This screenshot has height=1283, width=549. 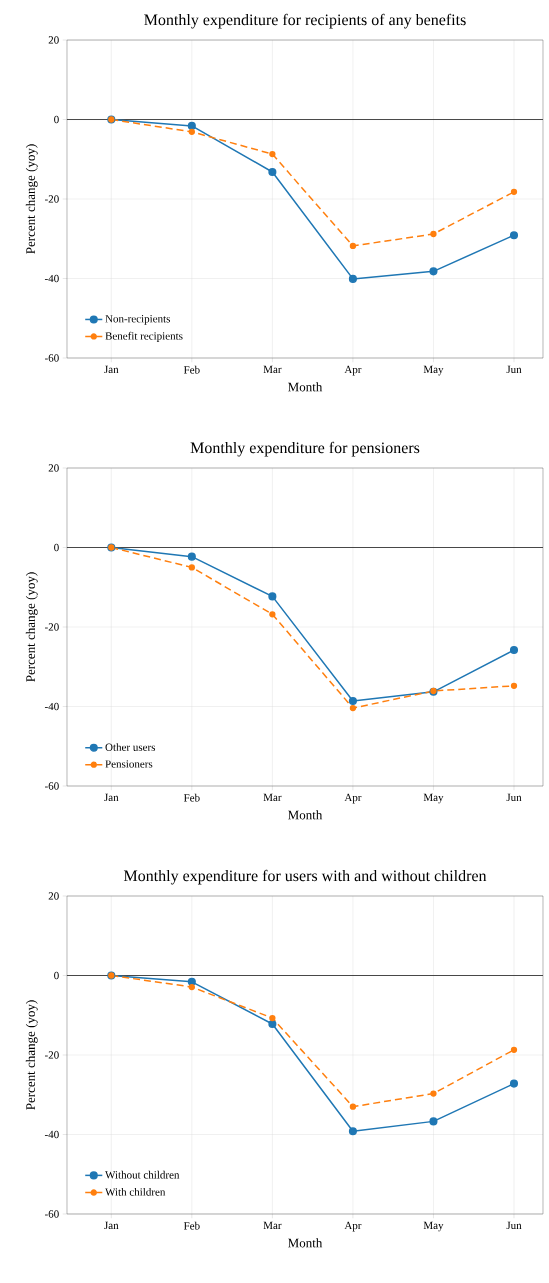 What do you see at coordinates (135, 1191) in the screenshot?
I see `legend-label: With children` at bounding box center [135, 1191].